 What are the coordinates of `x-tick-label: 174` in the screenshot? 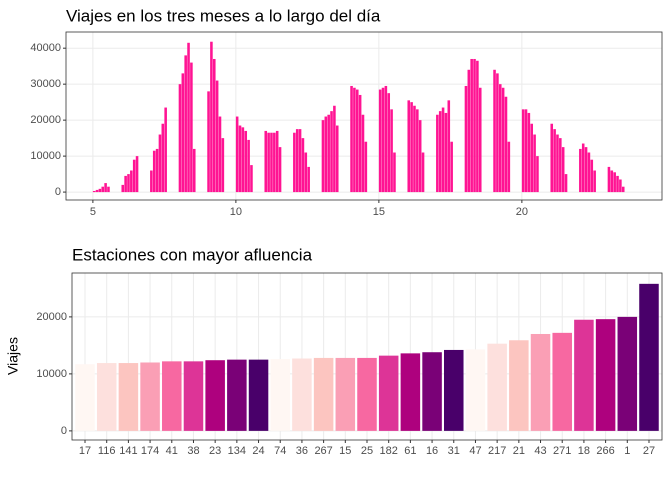 It's located at (150, 451).